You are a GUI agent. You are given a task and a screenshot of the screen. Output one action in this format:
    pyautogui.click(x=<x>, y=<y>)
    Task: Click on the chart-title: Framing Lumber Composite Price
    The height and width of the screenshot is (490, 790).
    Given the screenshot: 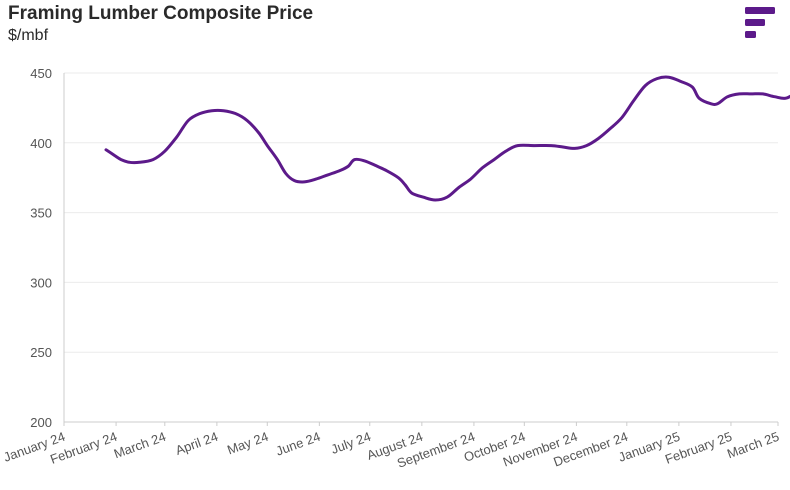 What is the action you would take?
    pyautogui.click(x=161, y=13)
    